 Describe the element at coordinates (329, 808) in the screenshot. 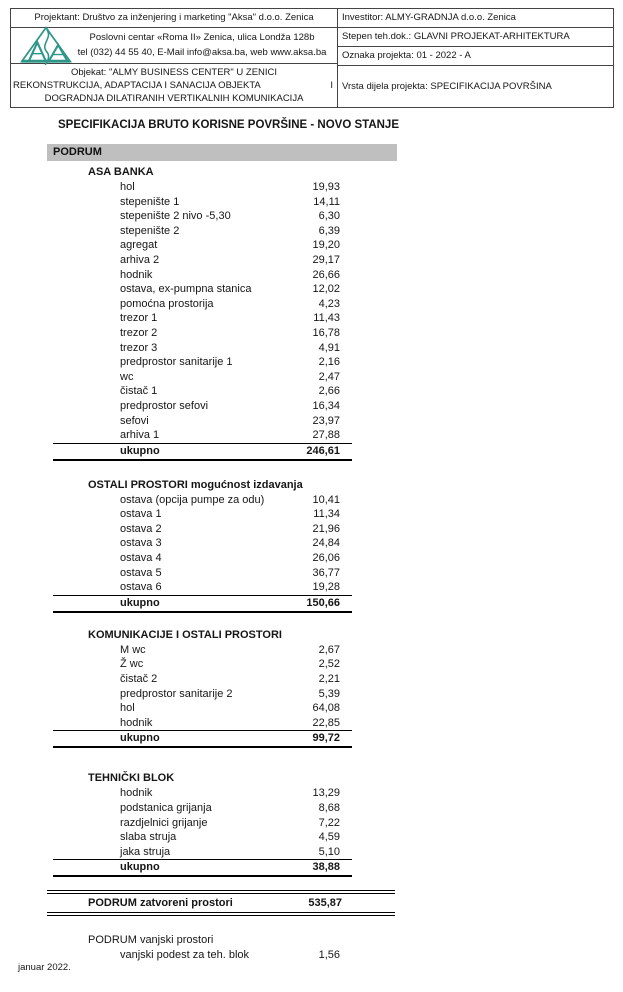

I see `row-value: 8,68` at that location.